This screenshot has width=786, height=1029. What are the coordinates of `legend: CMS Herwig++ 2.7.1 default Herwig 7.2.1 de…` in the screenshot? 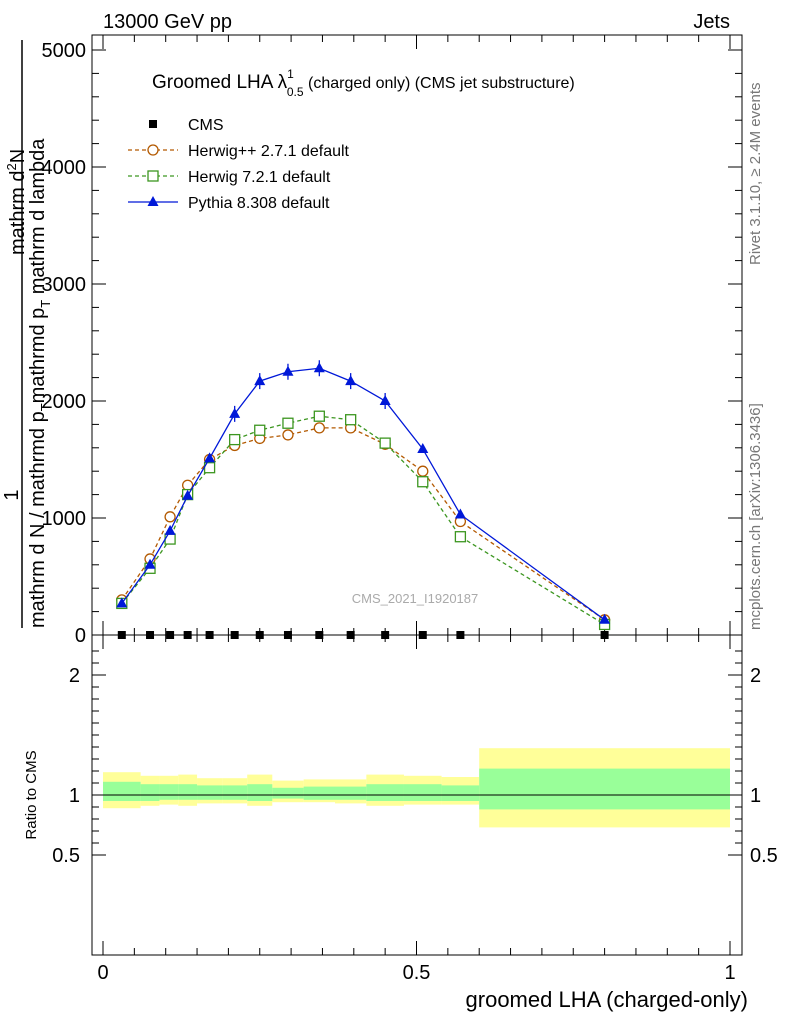 It's located at (239, 164).